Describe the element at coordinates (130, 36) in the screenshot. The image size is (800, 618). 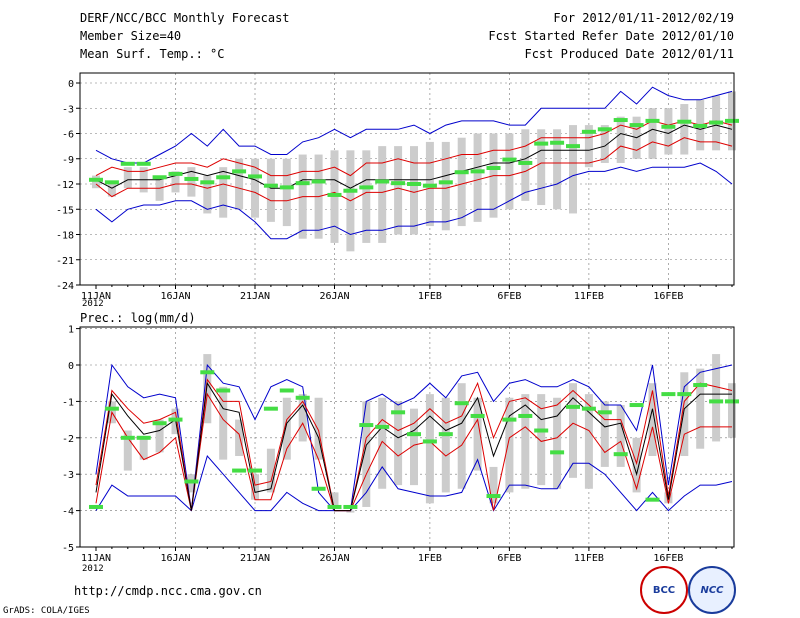
I see `header-member-size: Member Size=40` at that location.